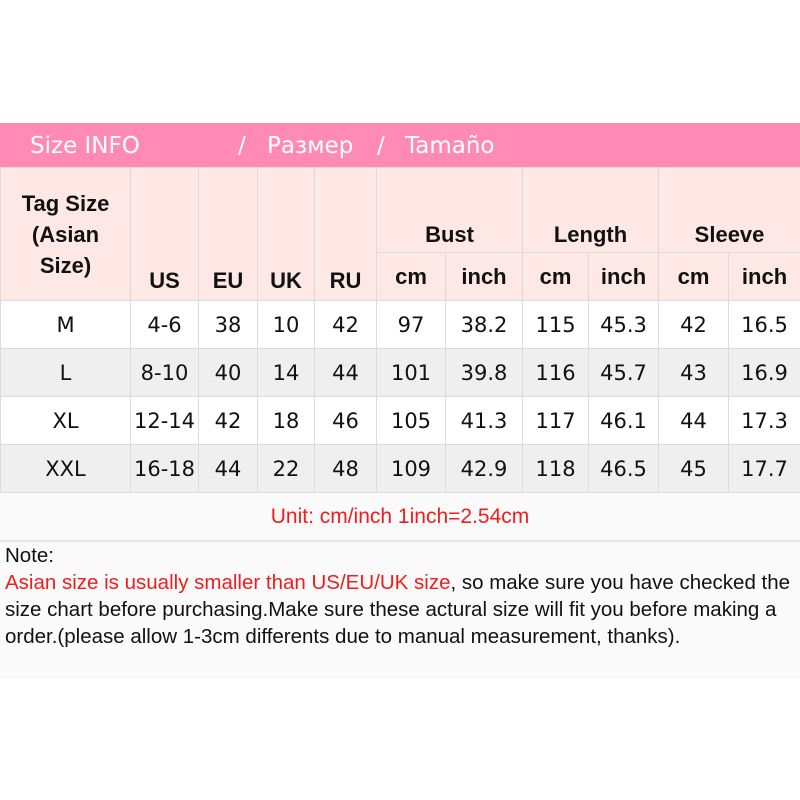 Image resolution: width=800 pixels, height=800 pixels. I want to click on table-cell: 46.1, so click(624, 420).